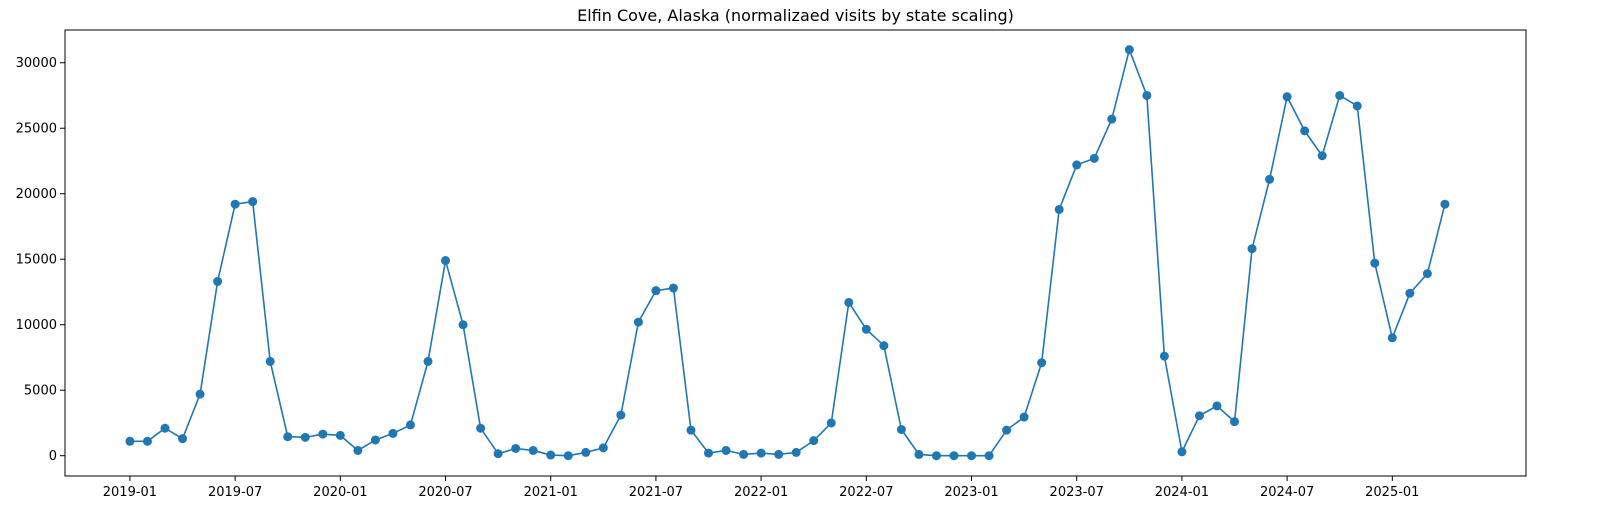 The image size is (1624, 526). I want to click on x-tick-label: 2020-01, so click(340, 492).